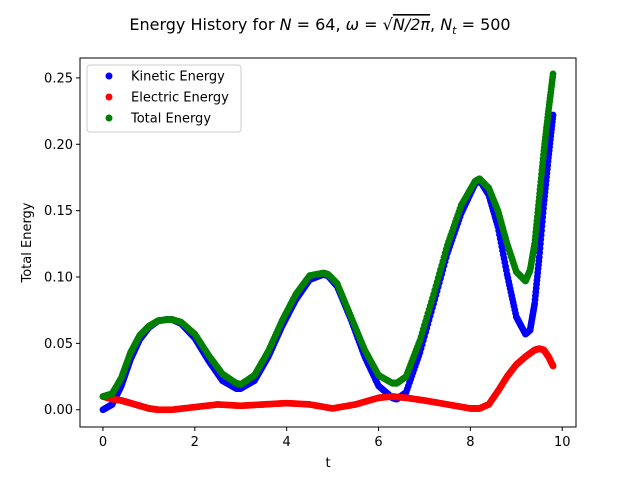  I want to click on y-axis-ticks: 0.00 0.05 0.10 0.15 0.20 0.25, so click(62, 244).